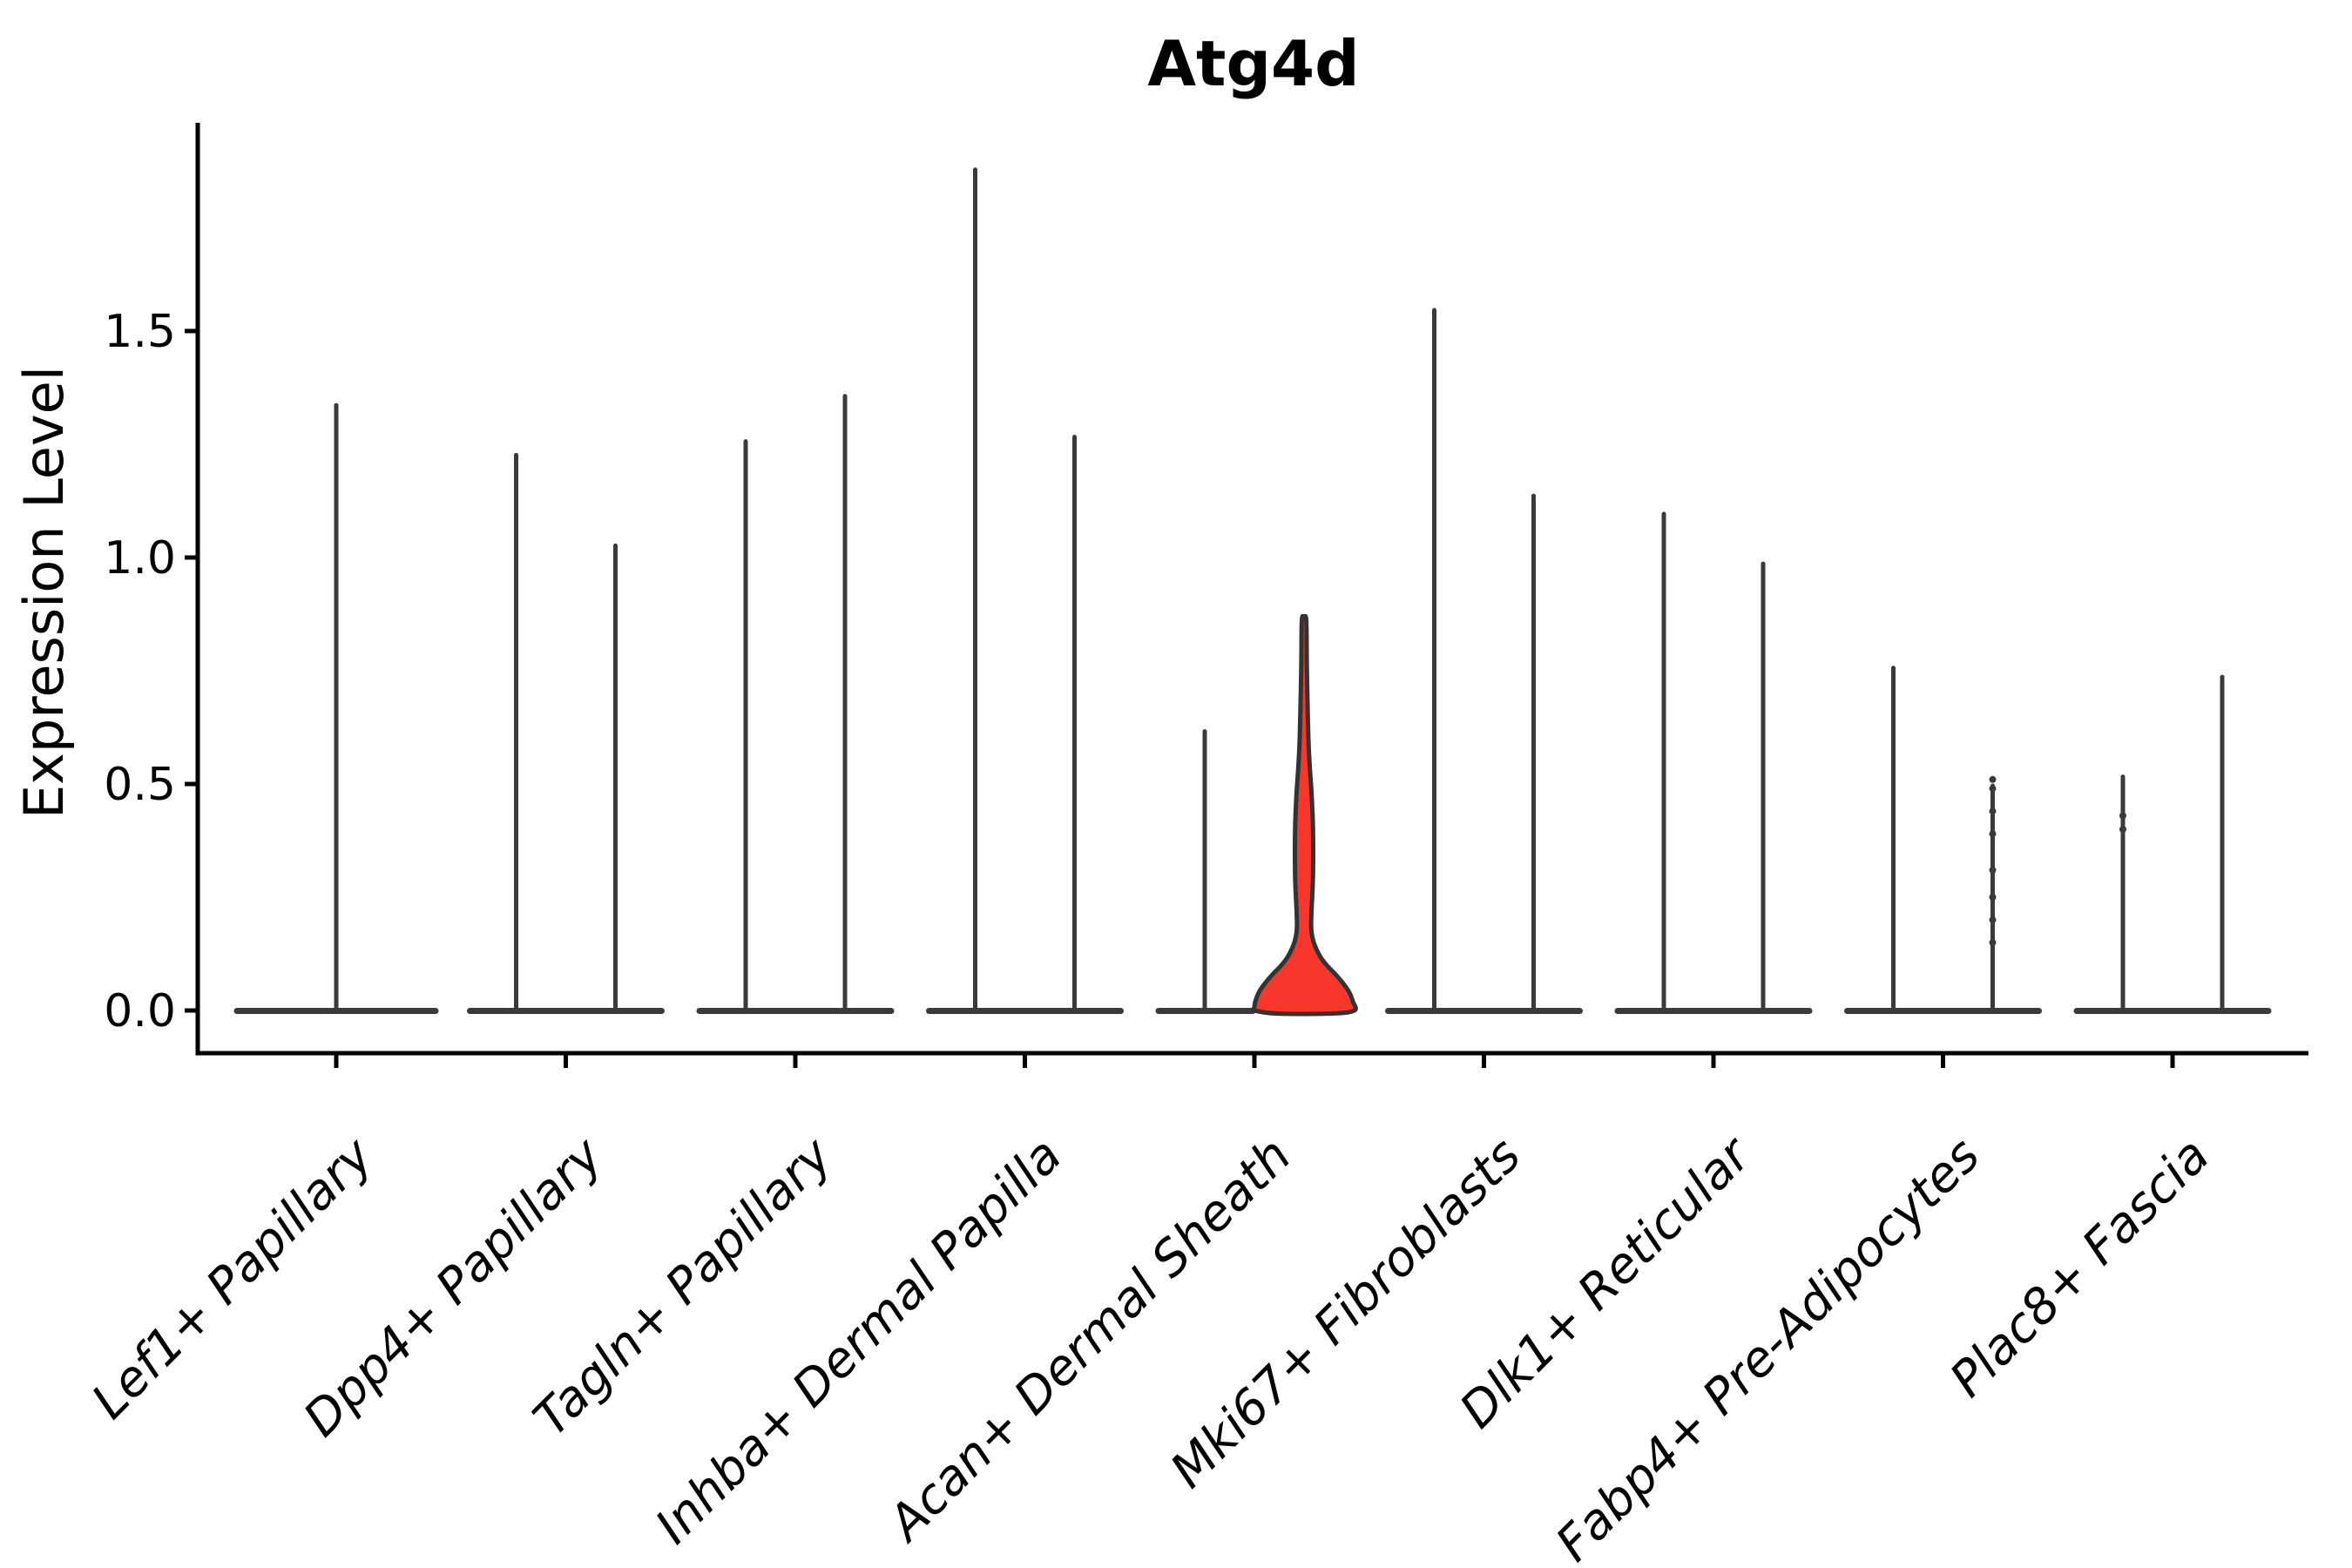  I want to click on y-tick-label-0: 0.0, so click(140, 1011).